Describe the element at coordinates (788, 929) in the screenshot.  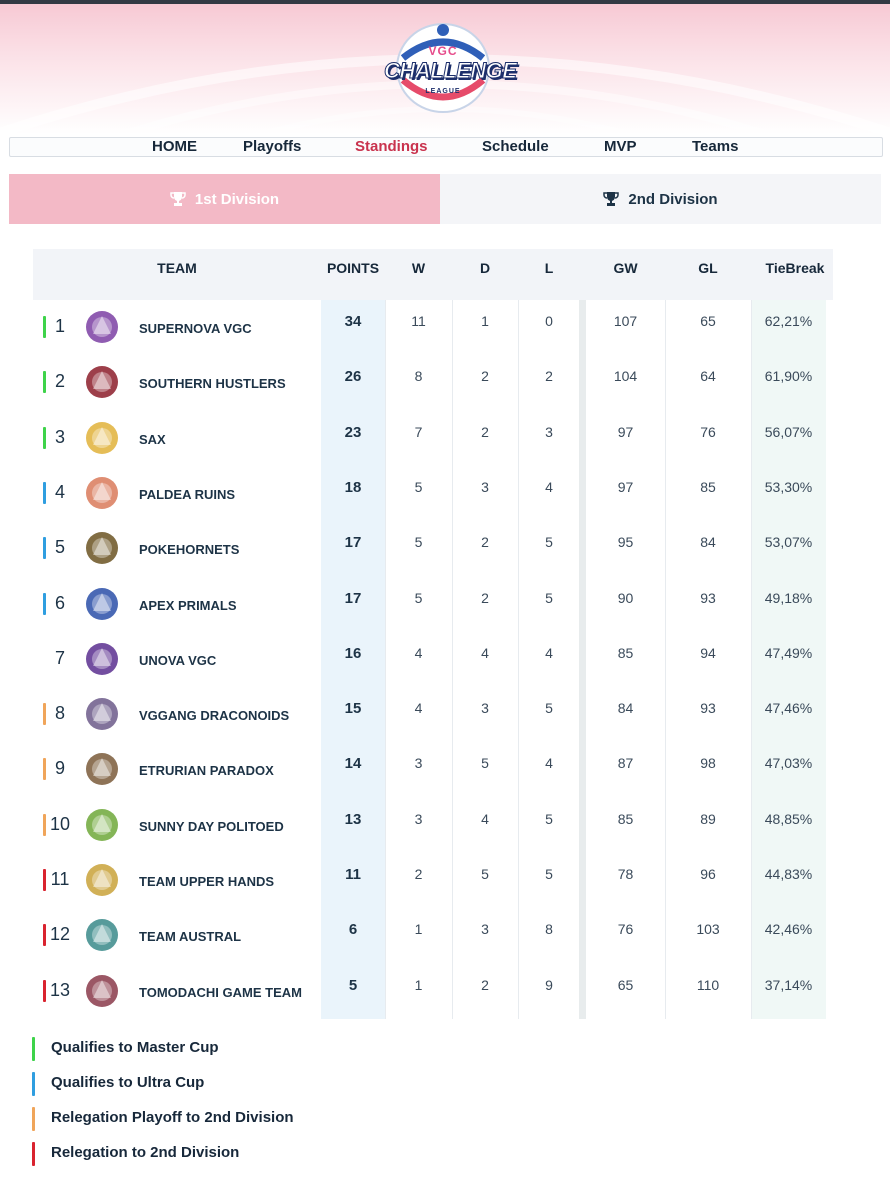
I see `tiebreak-value: 42,46%` at that location.